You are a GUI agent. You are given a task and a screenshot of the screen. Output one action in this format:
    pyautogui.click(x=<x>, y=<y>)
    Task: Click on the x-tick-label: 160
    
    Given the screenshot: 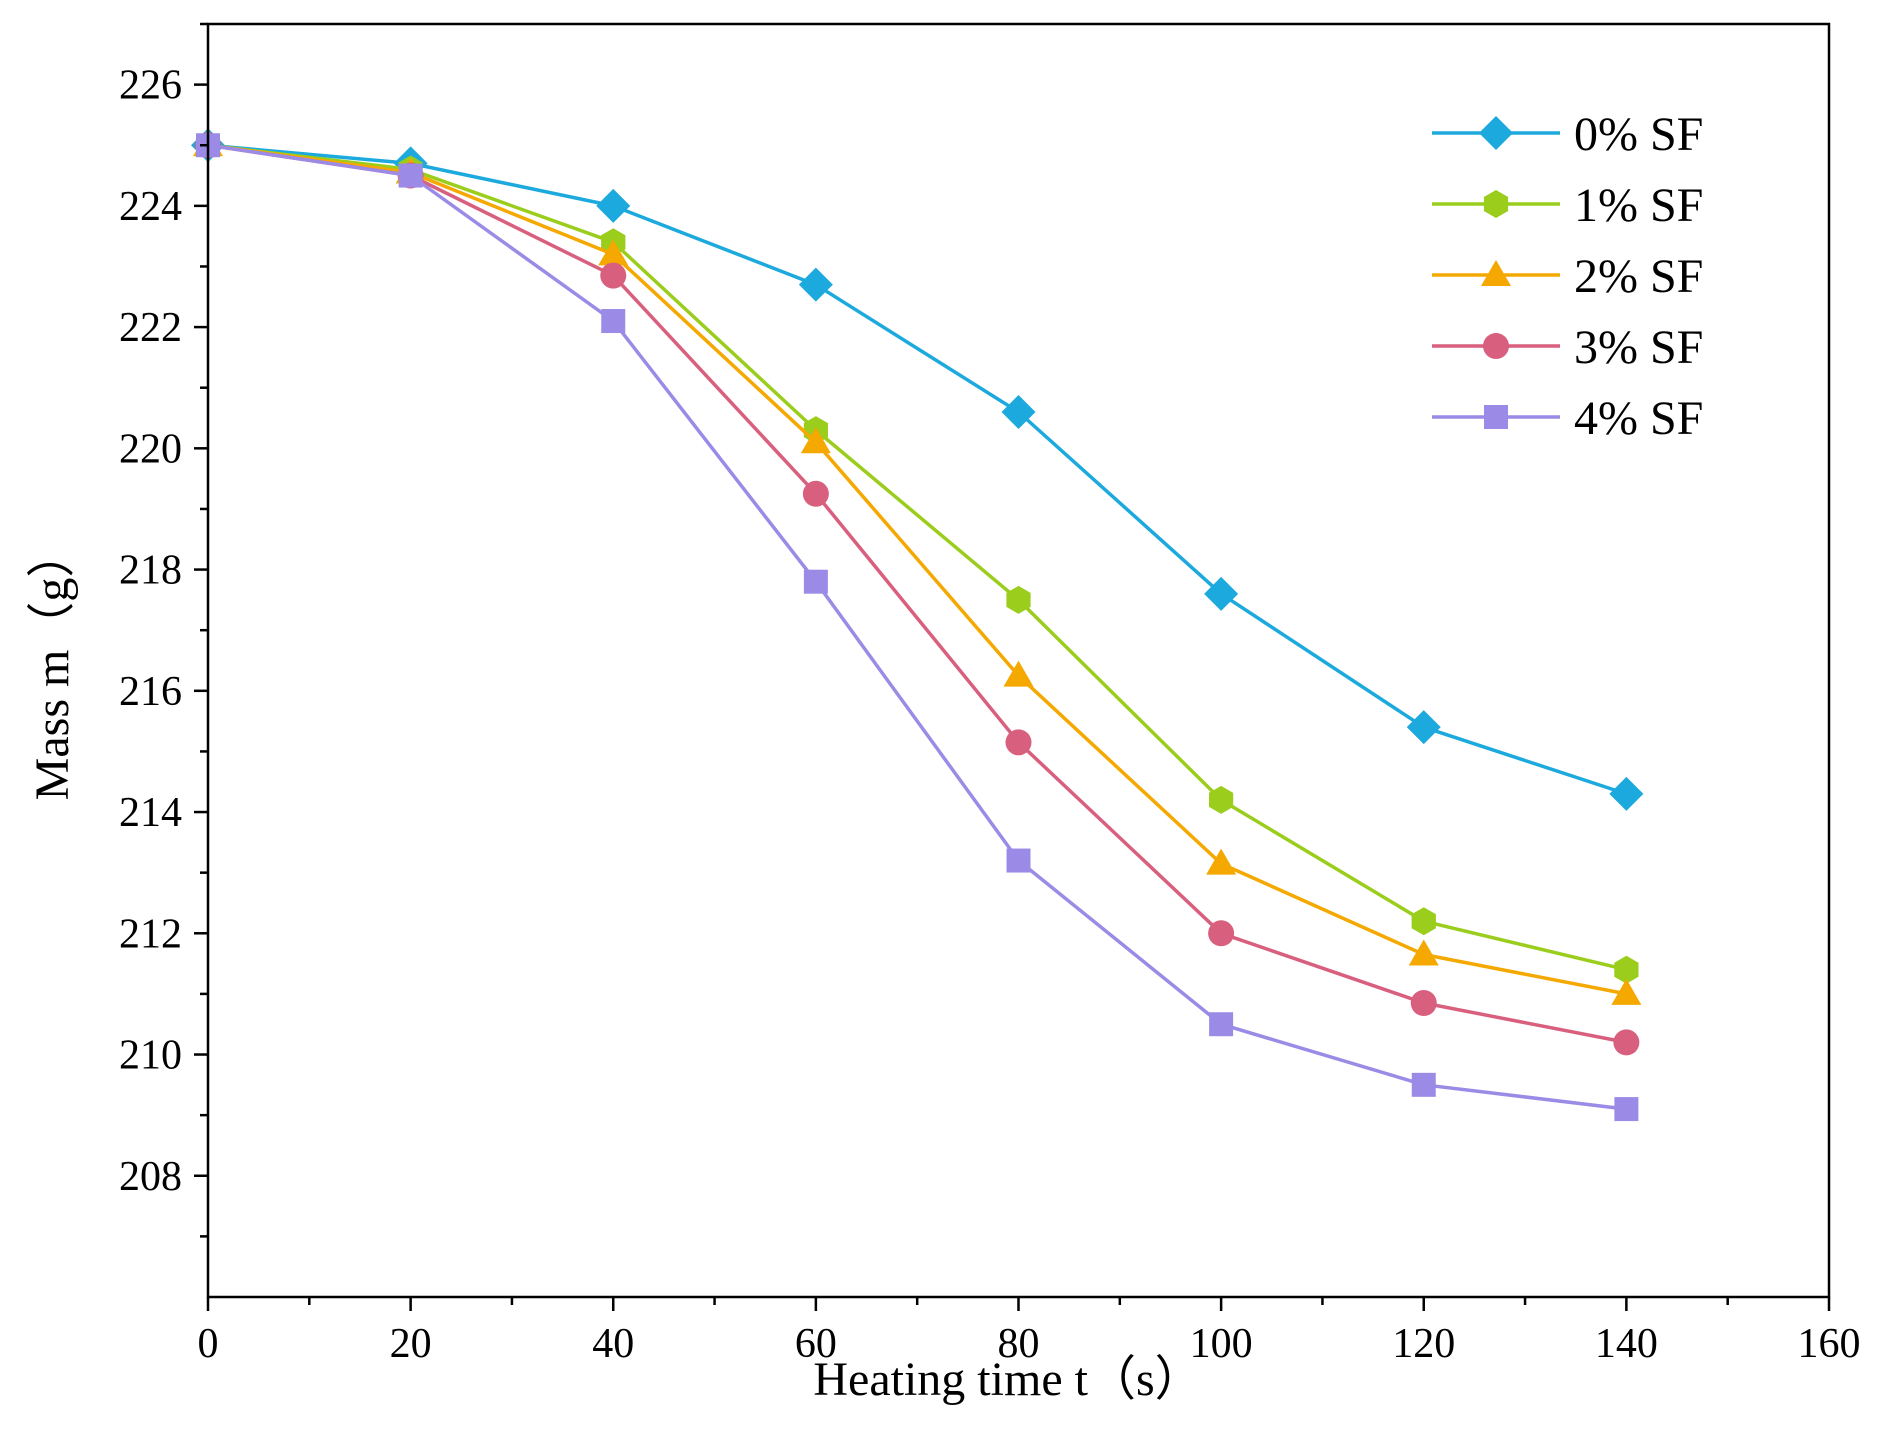 What is the action you would take?
    pyautogui.click(x=1829, y=1344)
    